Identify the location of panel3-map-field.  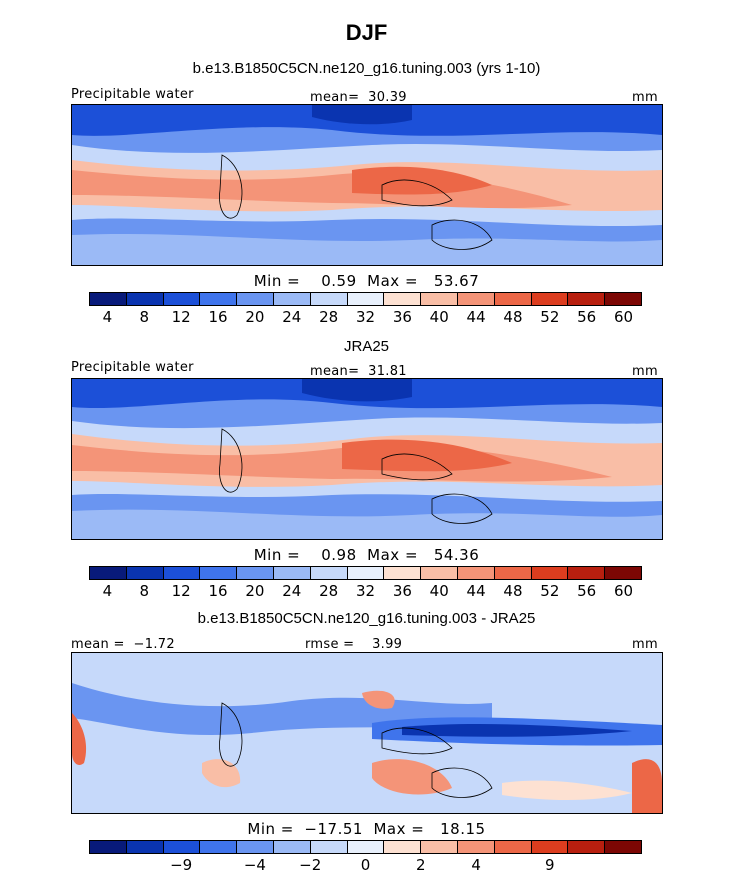
(367, 733).